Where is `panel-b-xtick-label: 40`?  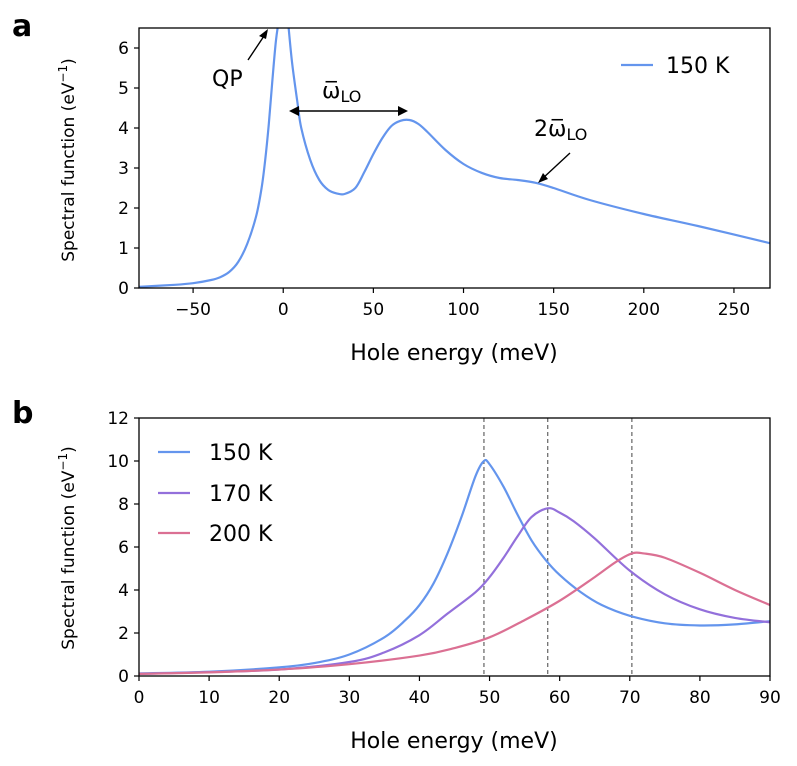
panel-b-xtick-label: 40 is located at coordinates (420, 698).